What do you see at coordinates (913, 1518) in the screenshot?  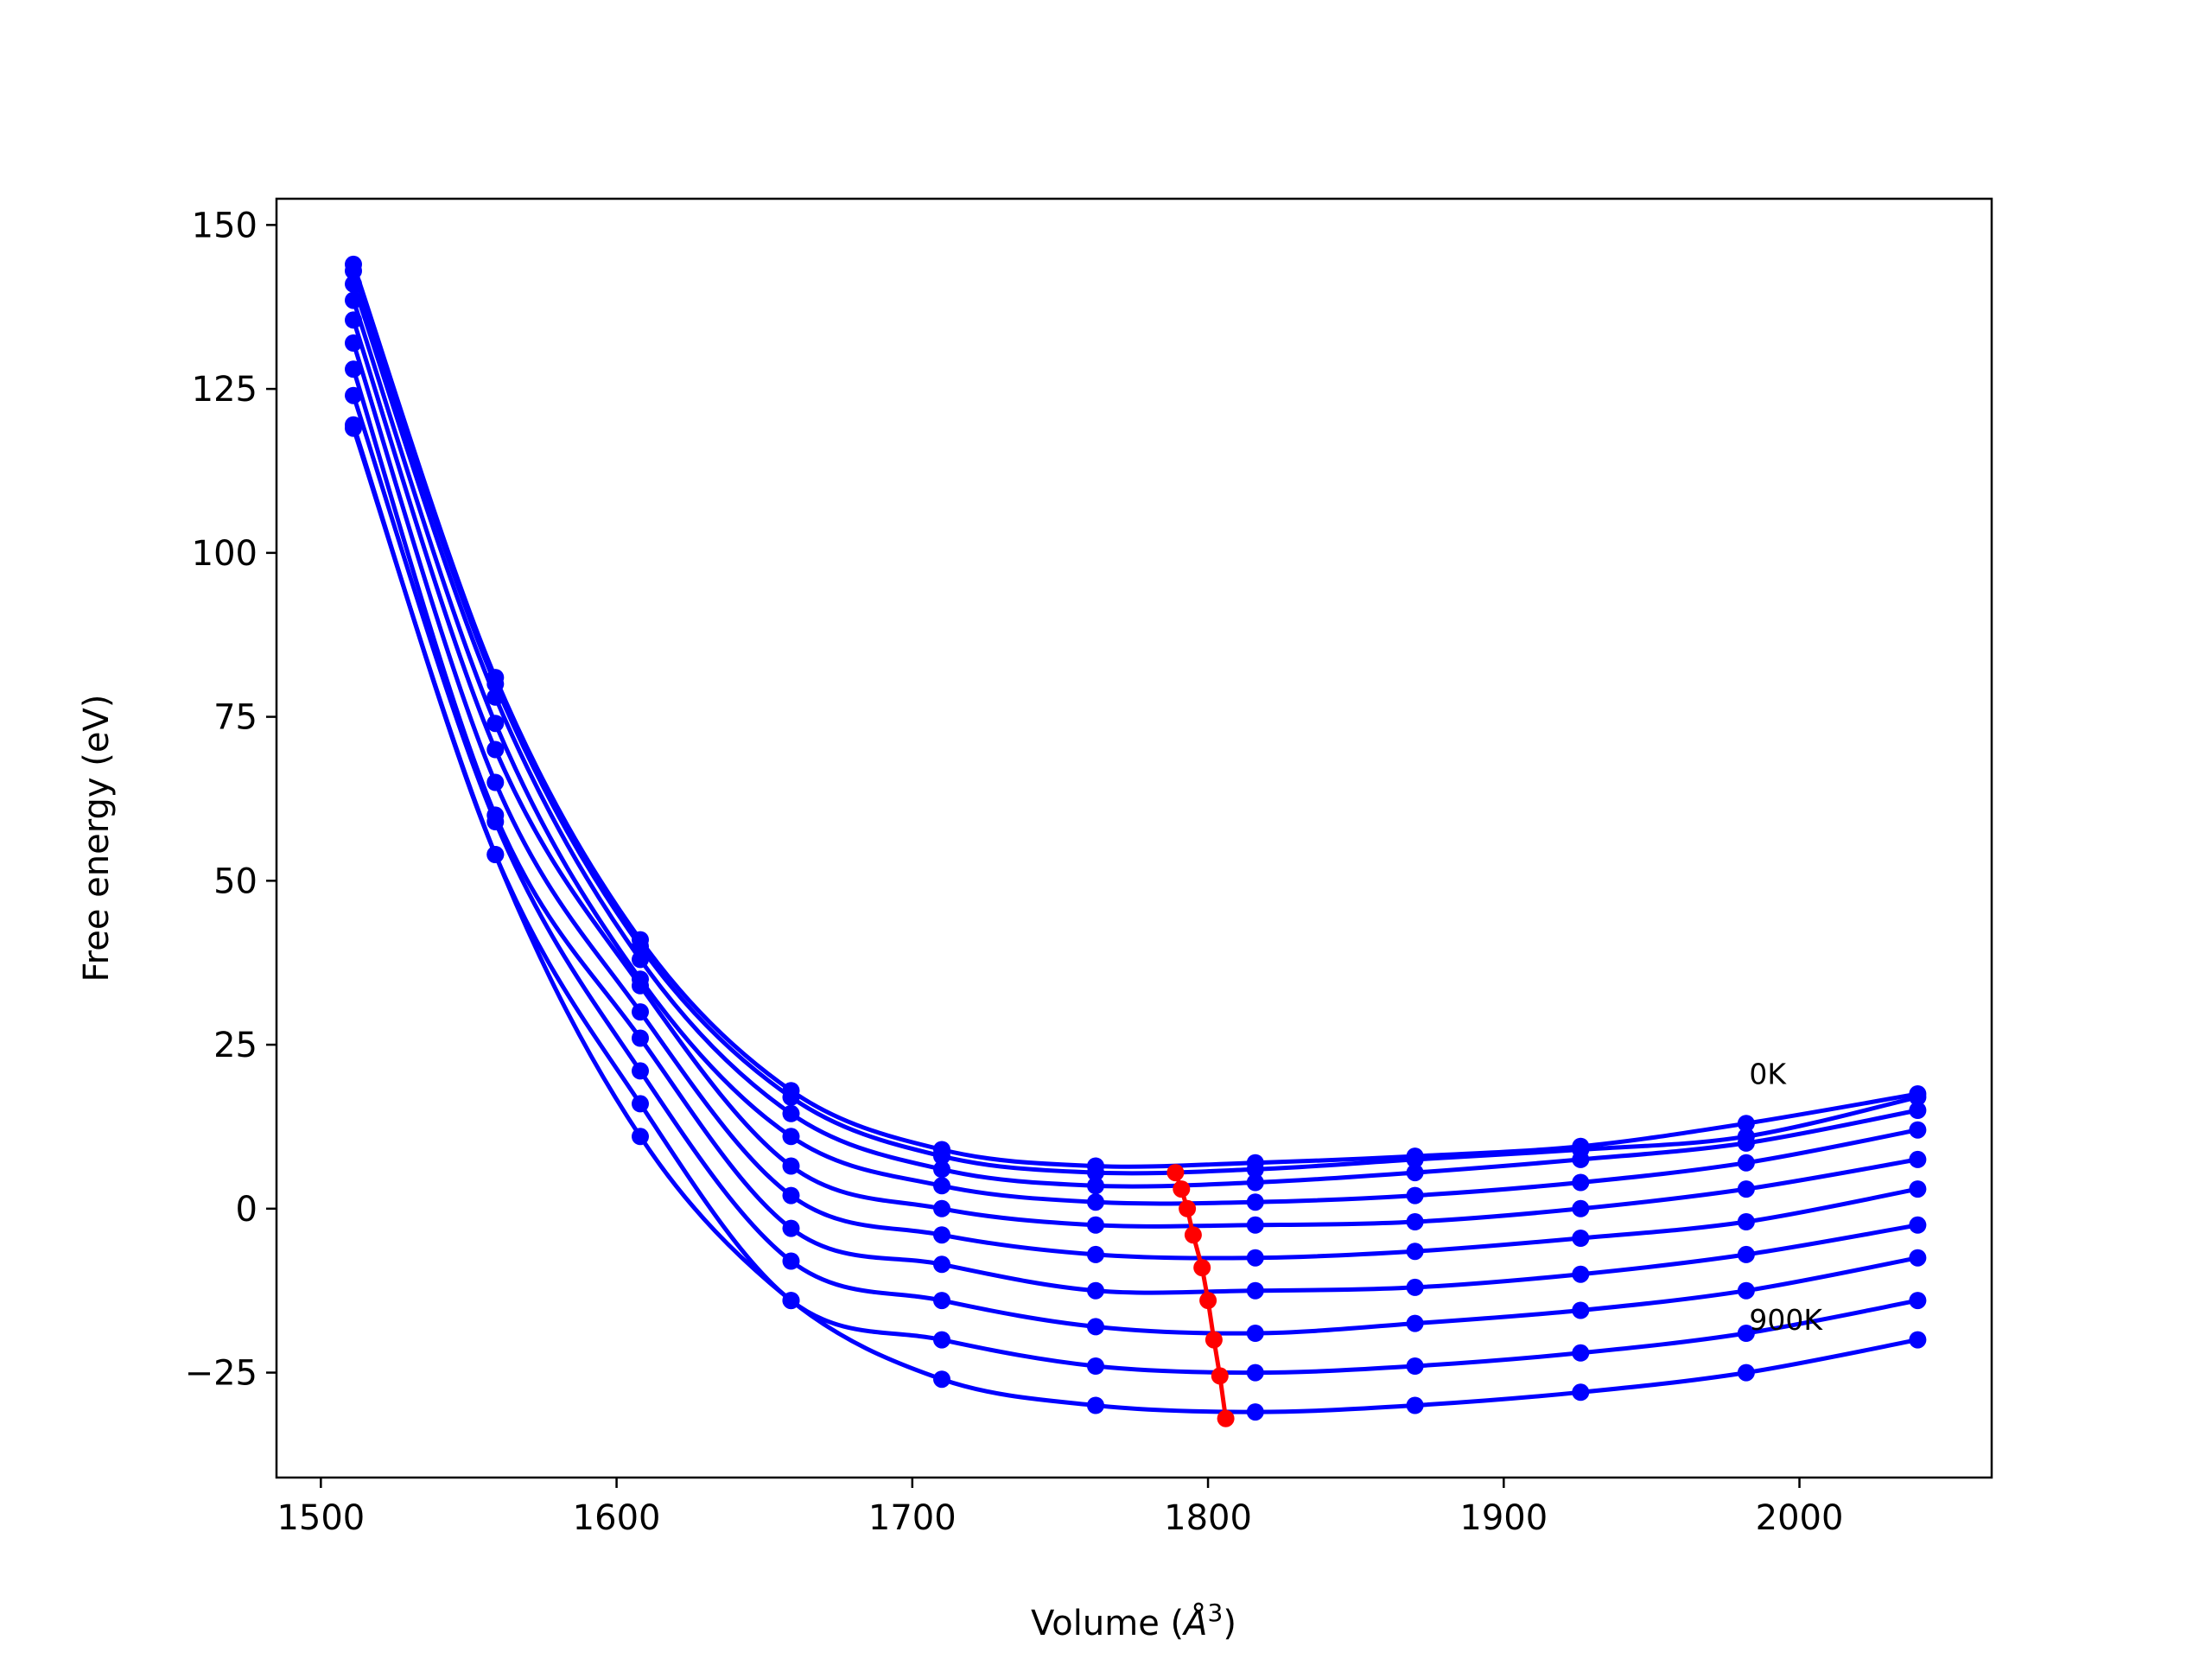 I see `x-tick-label: 1700` at bounding box center [913, 1518].